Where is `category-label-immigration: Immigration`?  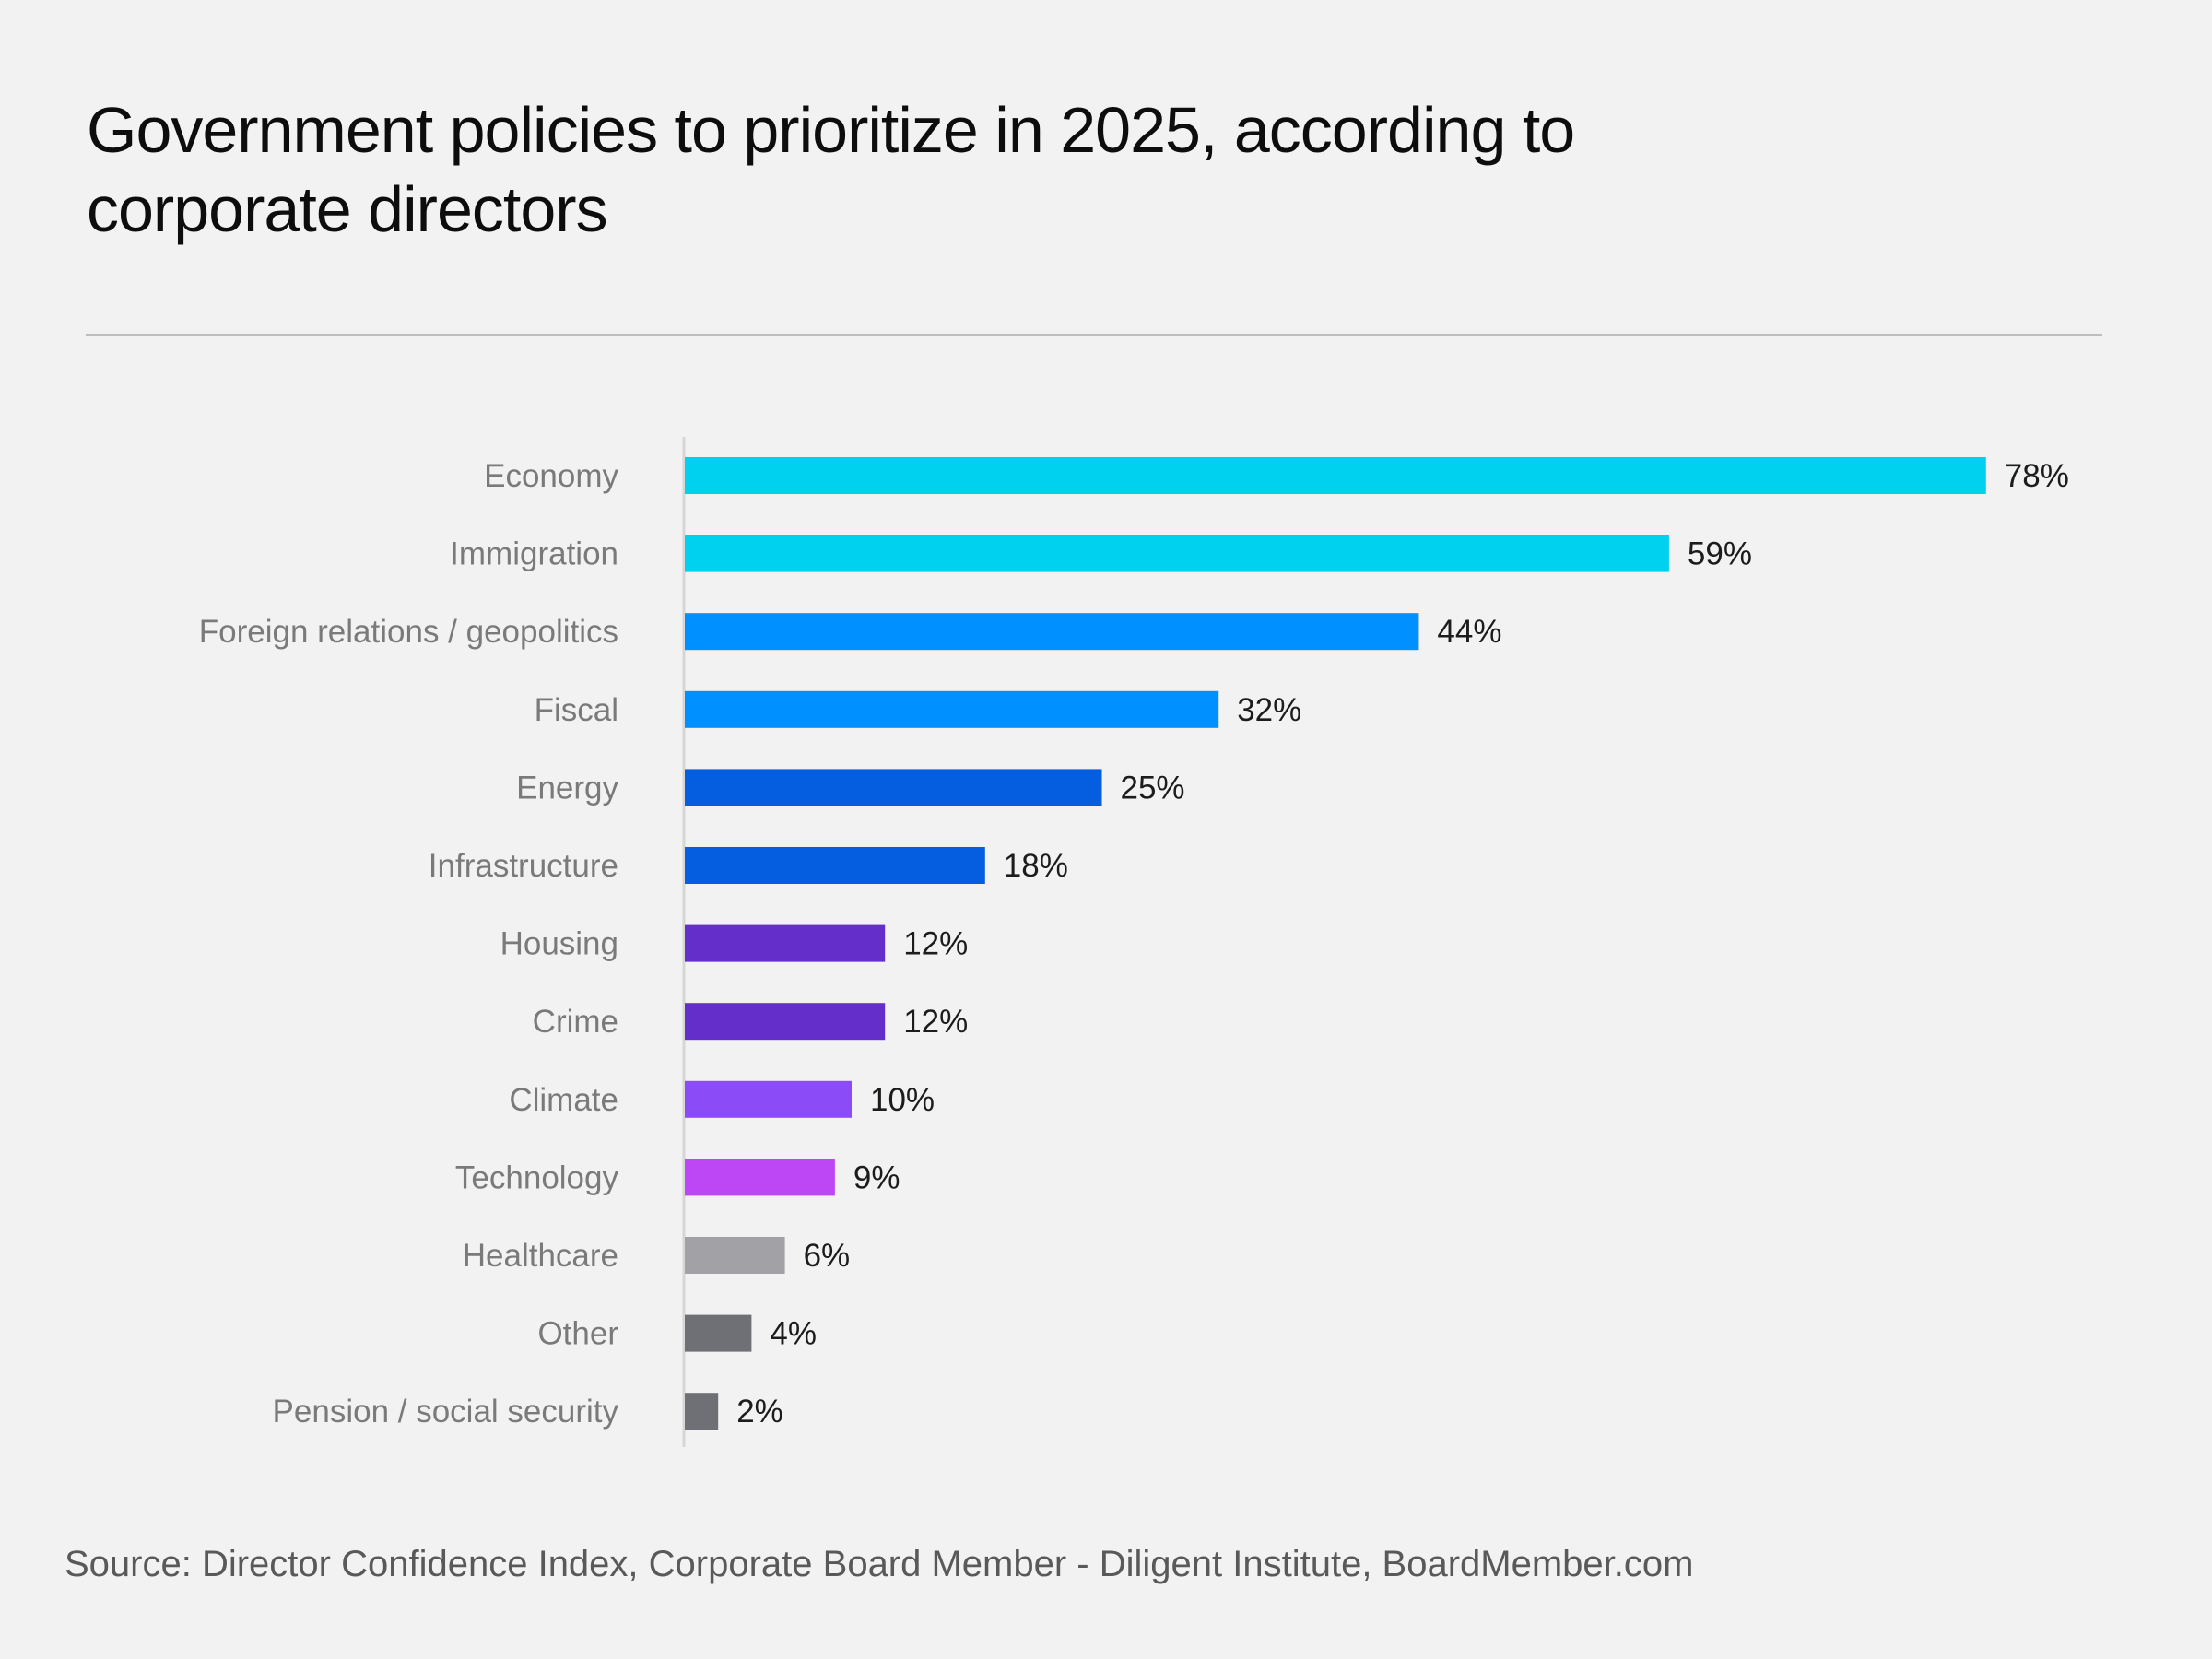
category-label-immigration: Immigration is located at coordinates (534, 554).